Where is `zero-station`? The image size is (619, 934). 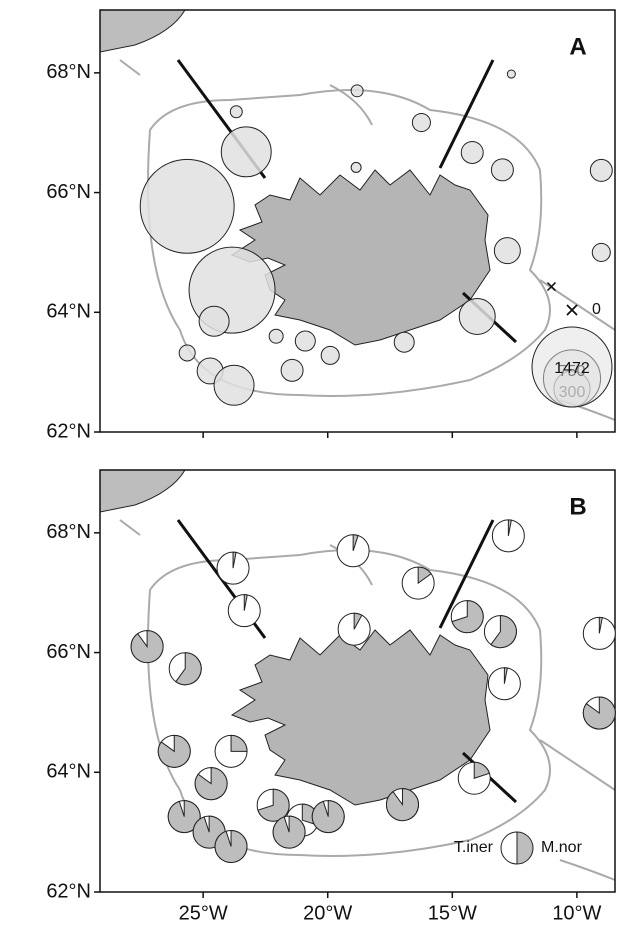
zero-station is located at coordinates (551, 287).